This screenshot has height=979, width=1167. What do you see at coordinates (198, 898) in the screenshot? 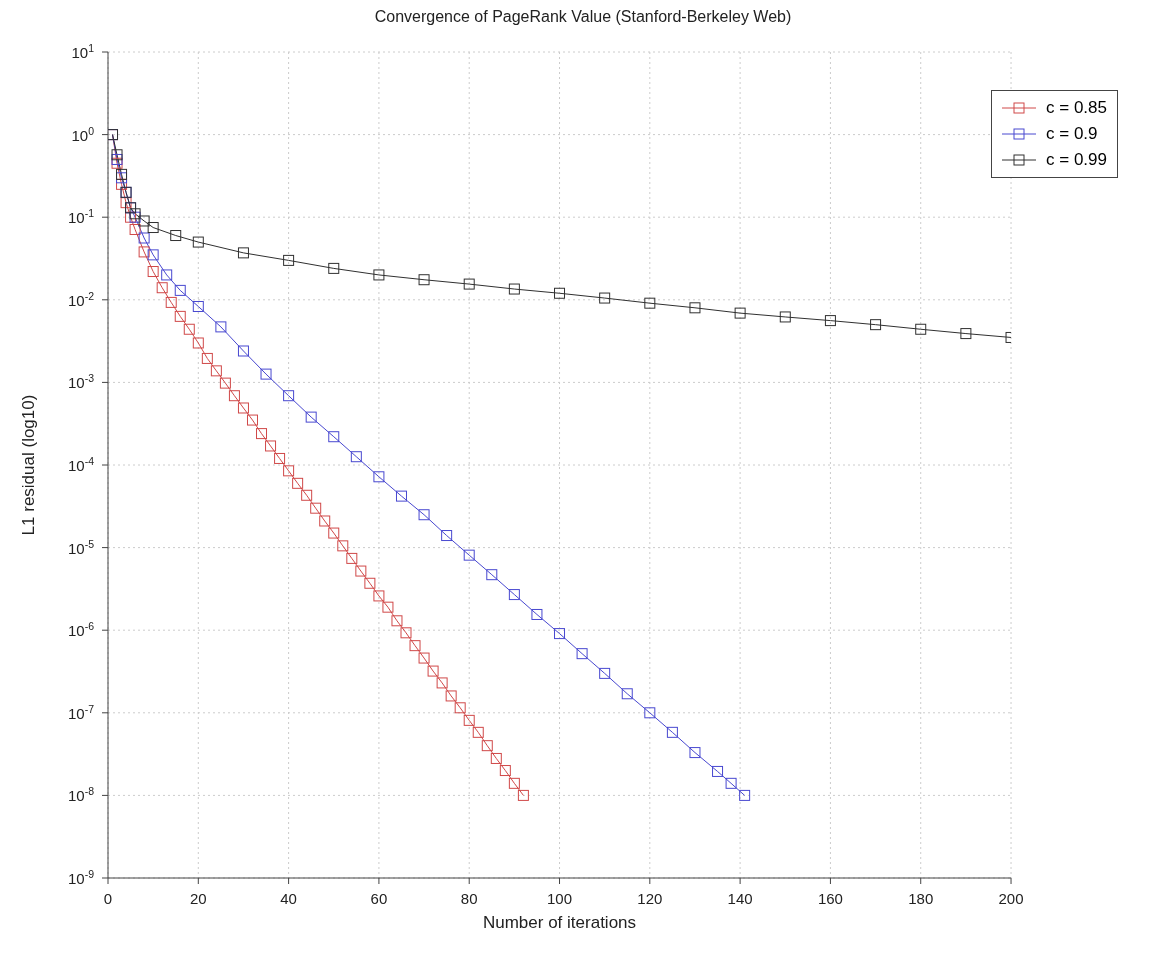
I see `x-tick-label: 20` at bounding box center [198, 898].